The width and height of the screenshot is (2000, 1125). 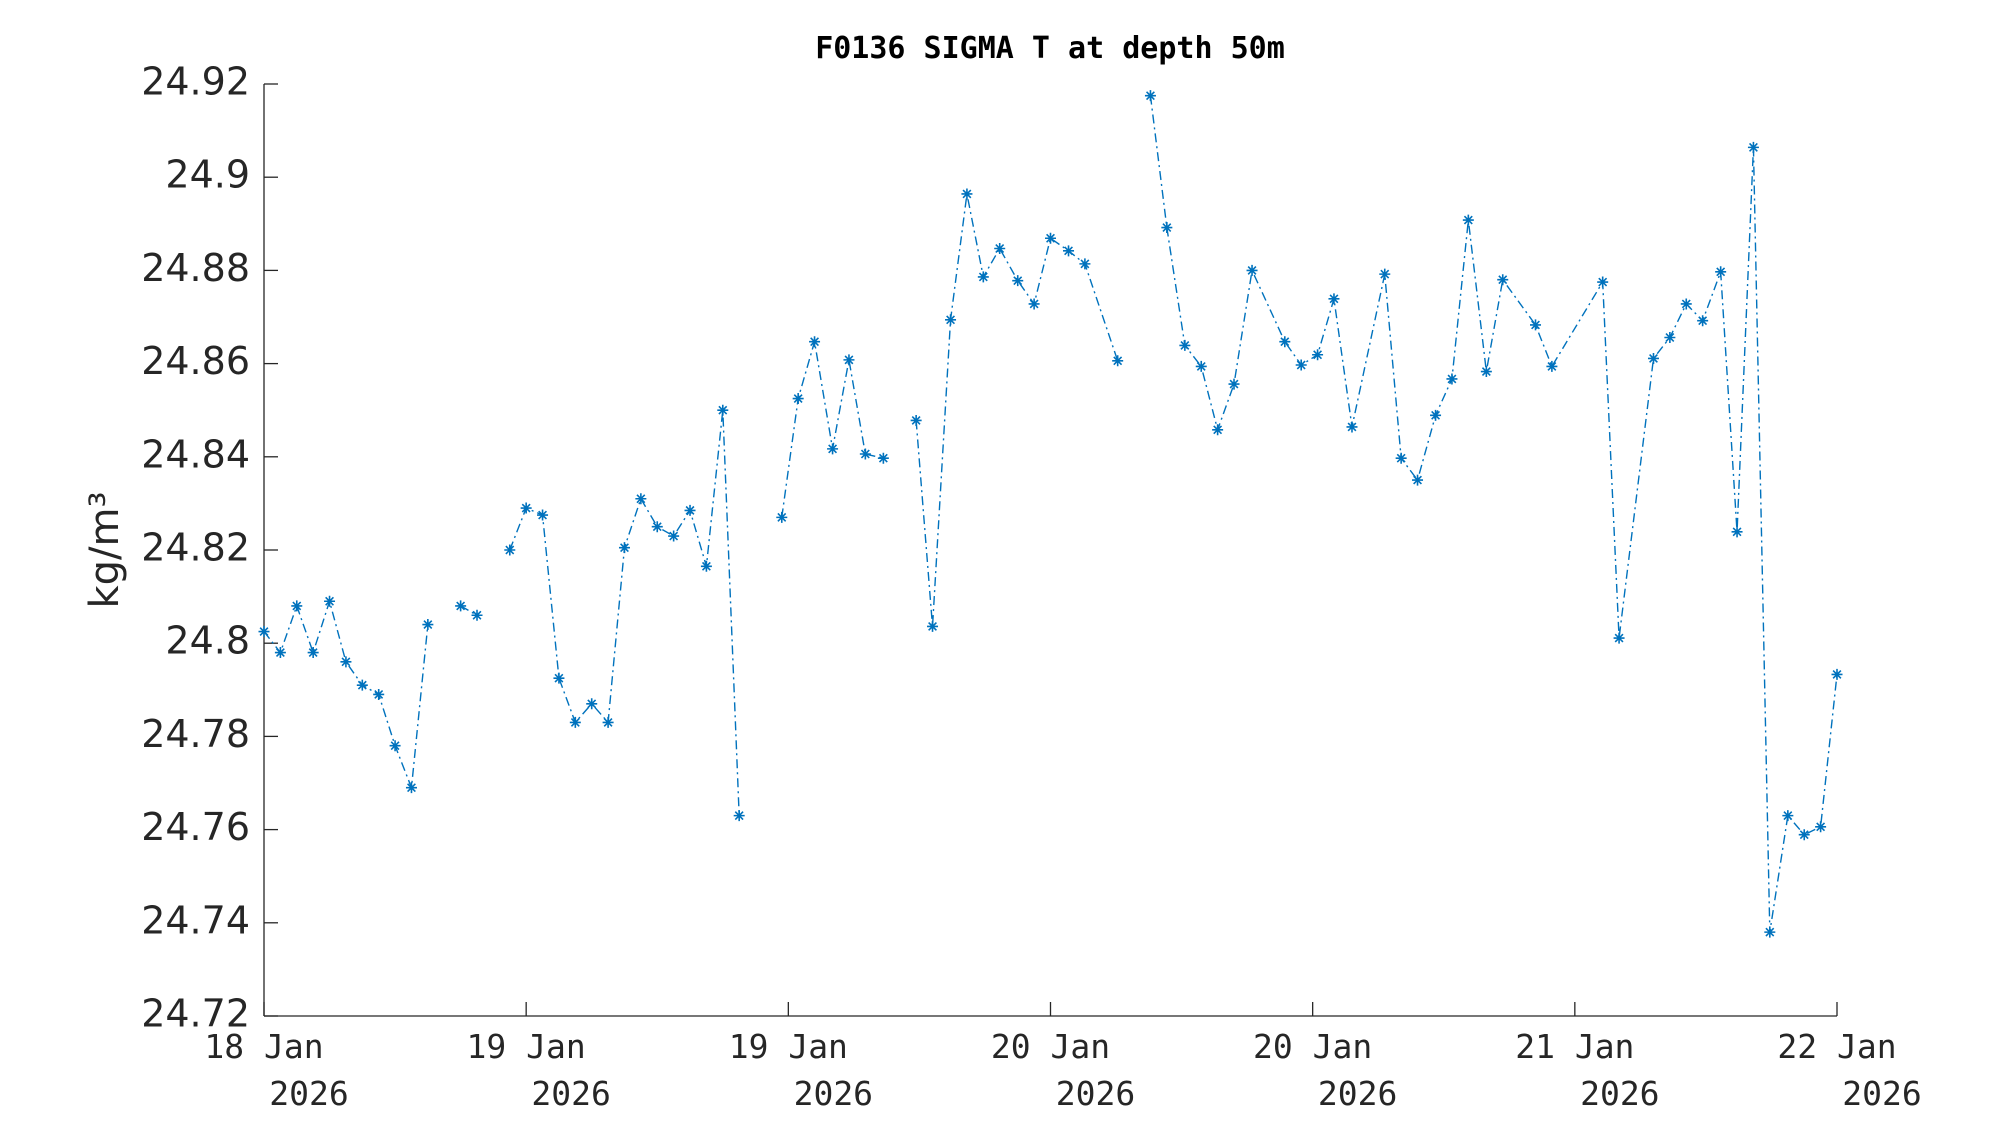 What do you see at coordinates (1587, 1070) in the screenshot?
I see `x-tick-label: 21 Jan 2026` at bounding box center [1587, 1070].